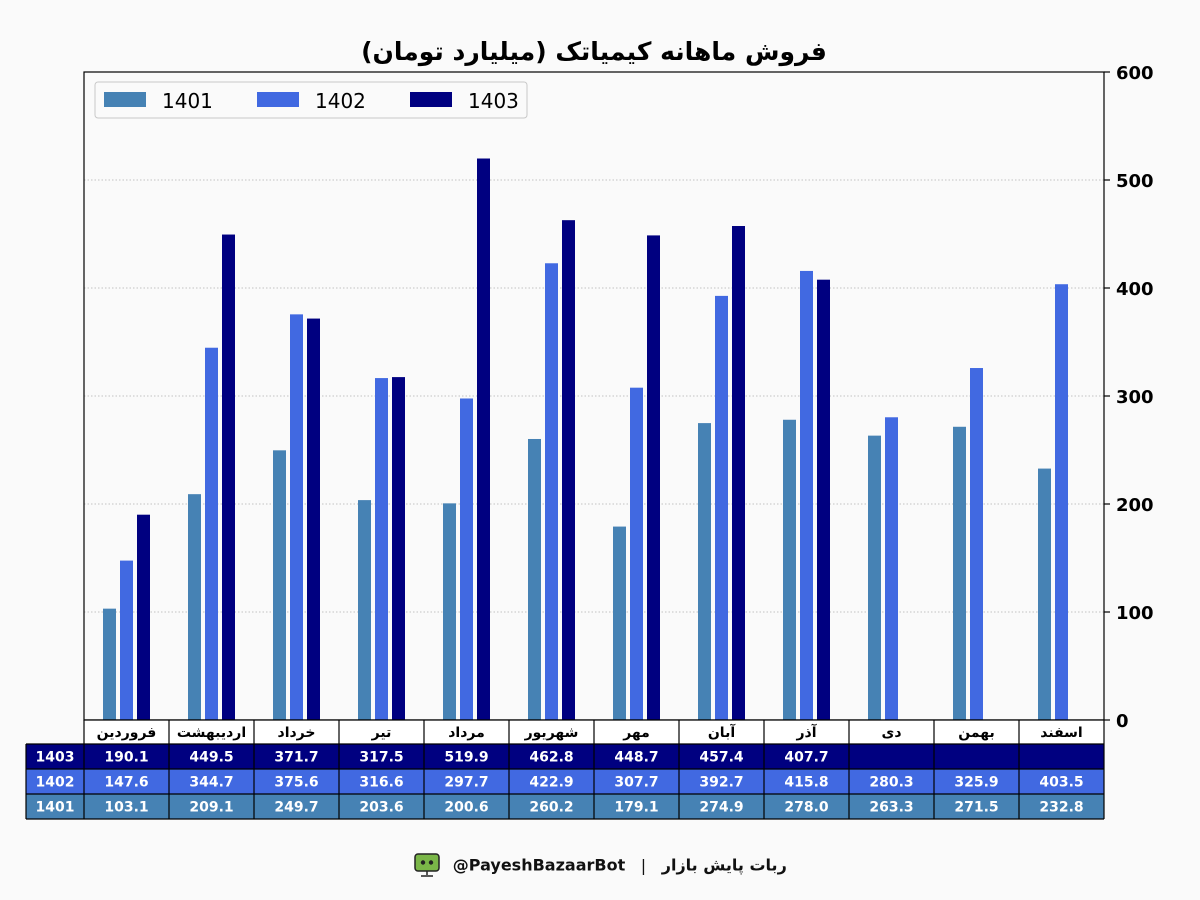  What do you see at coordinates (381, 733) in the screenshot?
I see `table-header-4: تیر` at bounding box center [381, 733].